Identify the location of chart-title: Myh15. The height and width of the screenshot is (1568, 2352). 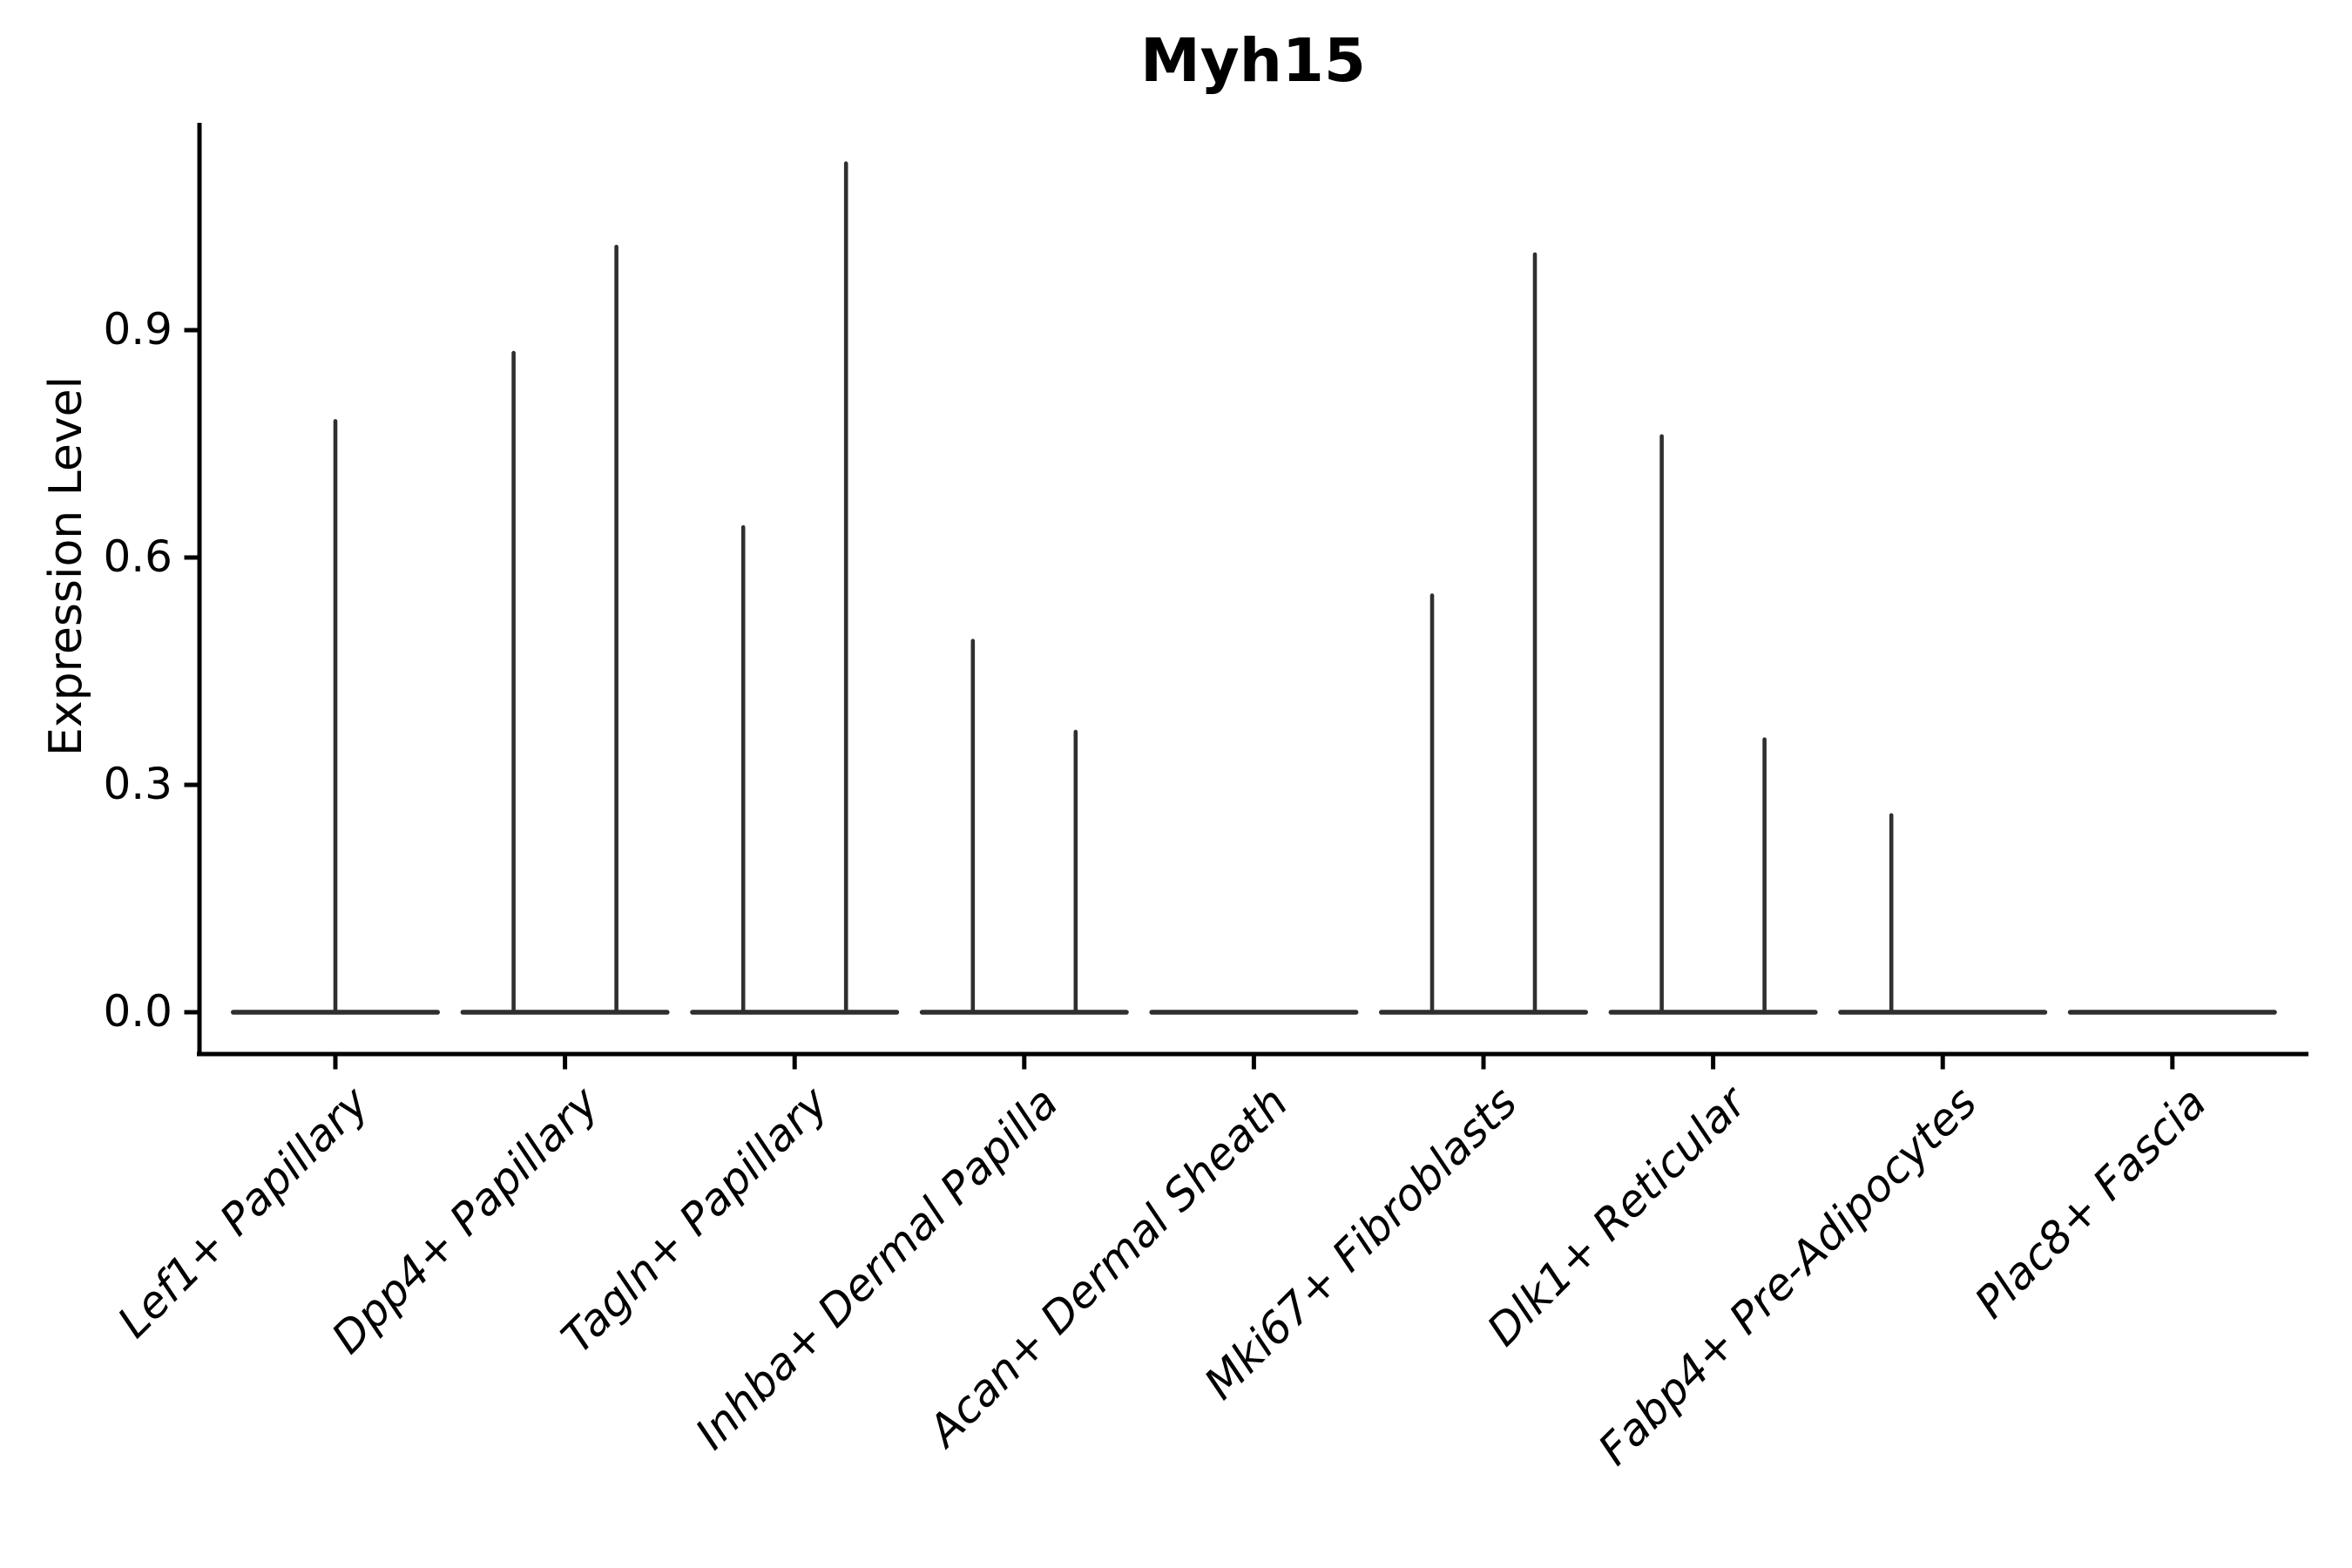
(1253, 61).